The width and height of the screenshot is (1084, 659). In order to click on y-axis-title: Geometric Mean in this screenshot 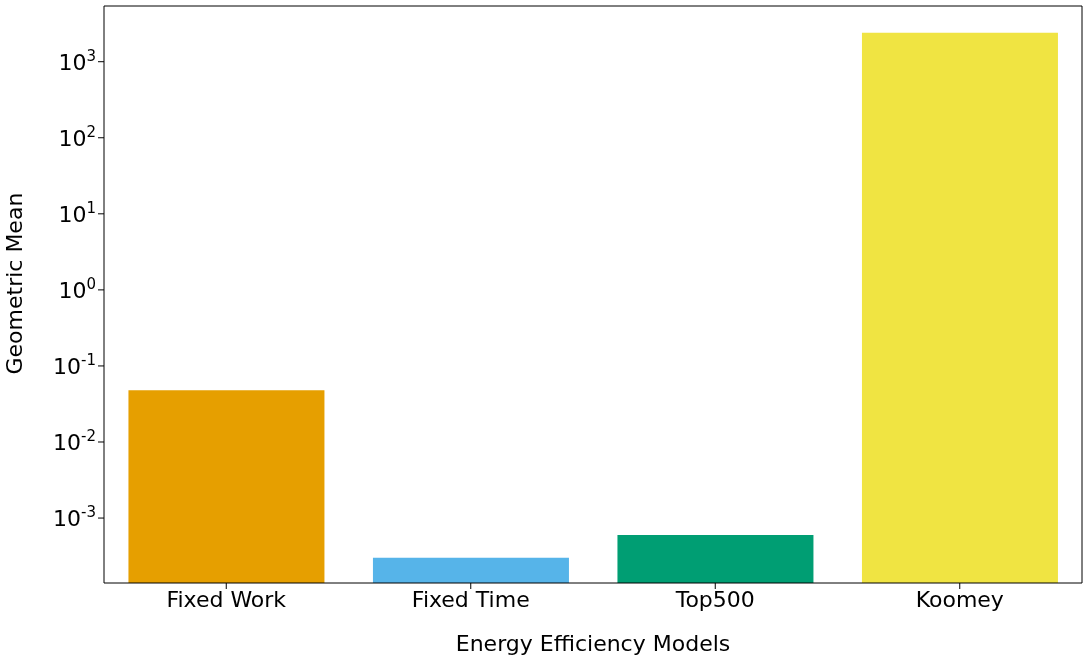, I will do `click(14, 283)`.